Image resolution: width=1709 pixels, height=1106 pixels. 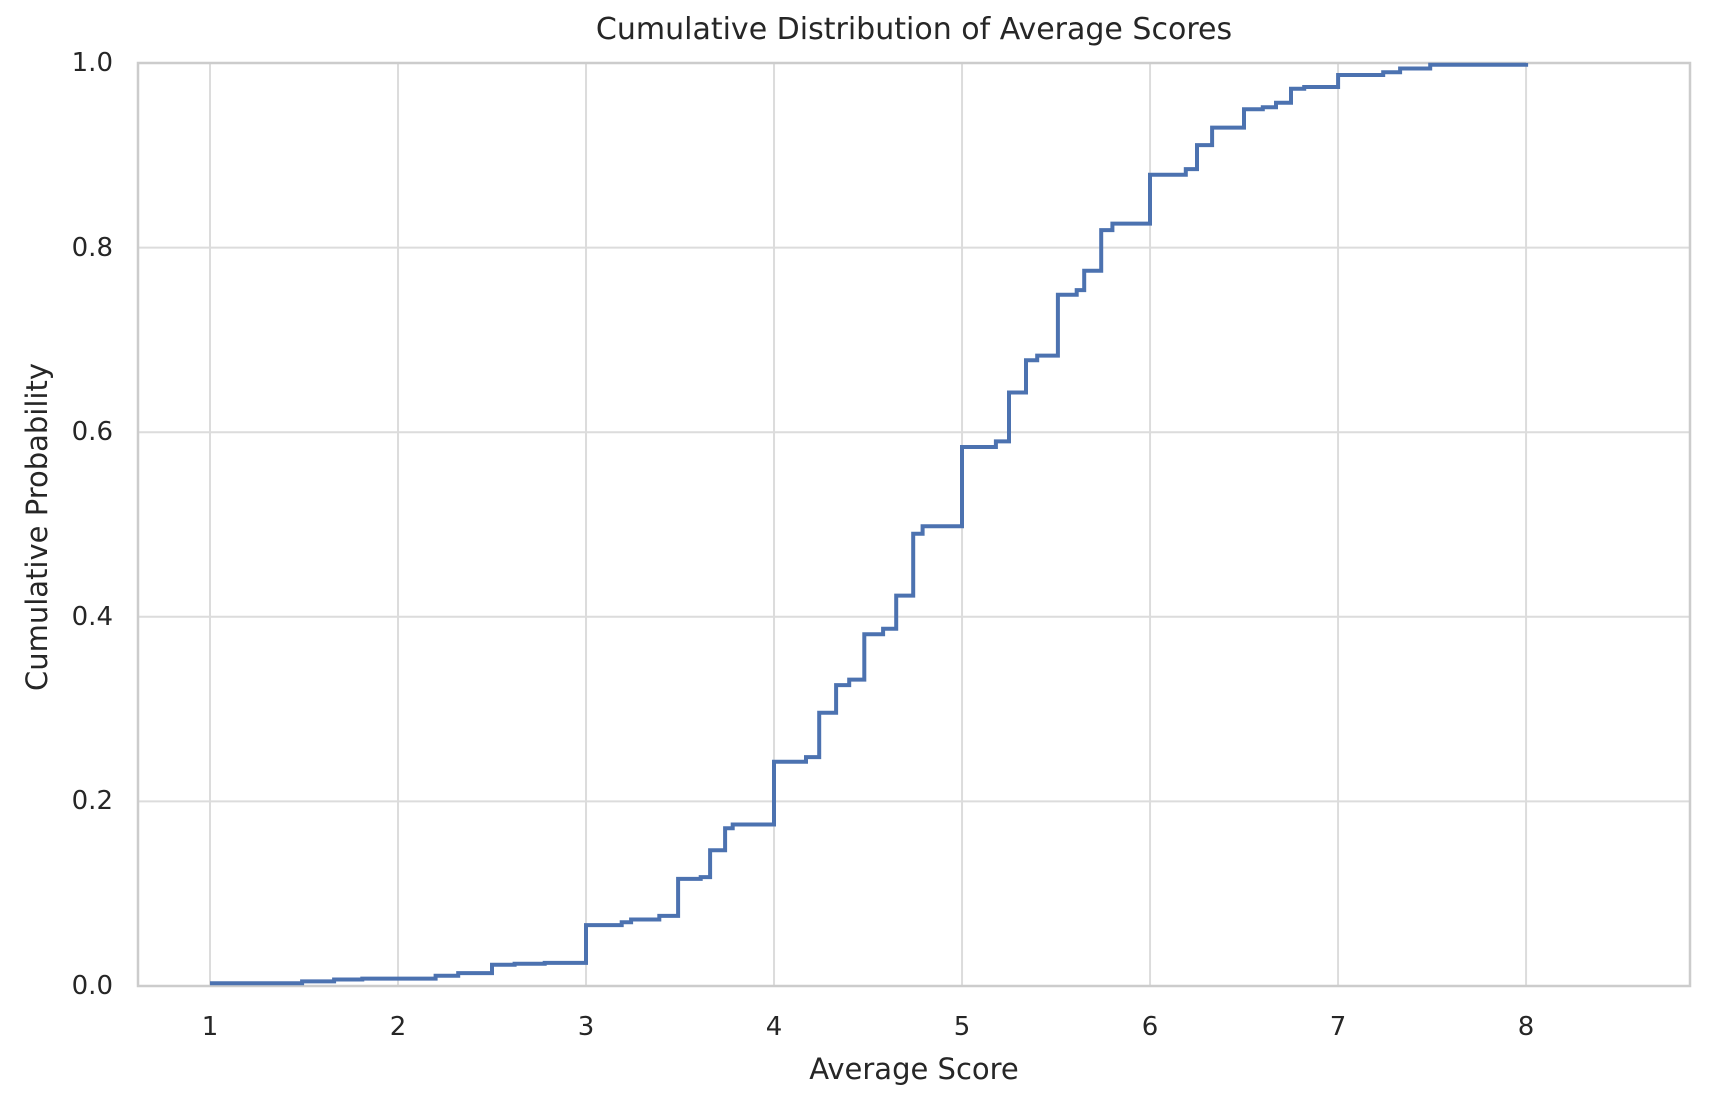 What do you see at coordinates (1150, 1027) in the screenshot?
I see `x-tick-label: 6` at bounding box center [1150, 1027].